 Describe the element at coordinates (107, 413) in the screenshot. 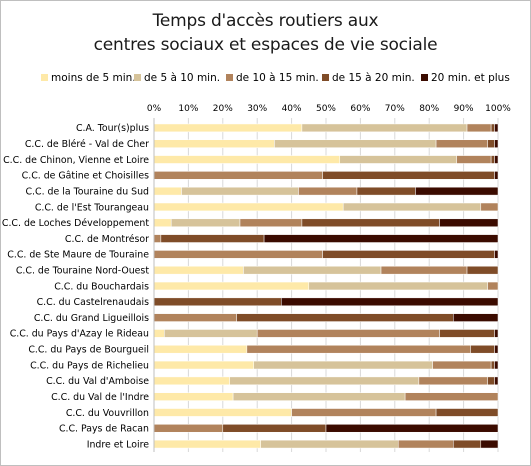

I see `category-label: C.C. du Vouvrillon` at that location.